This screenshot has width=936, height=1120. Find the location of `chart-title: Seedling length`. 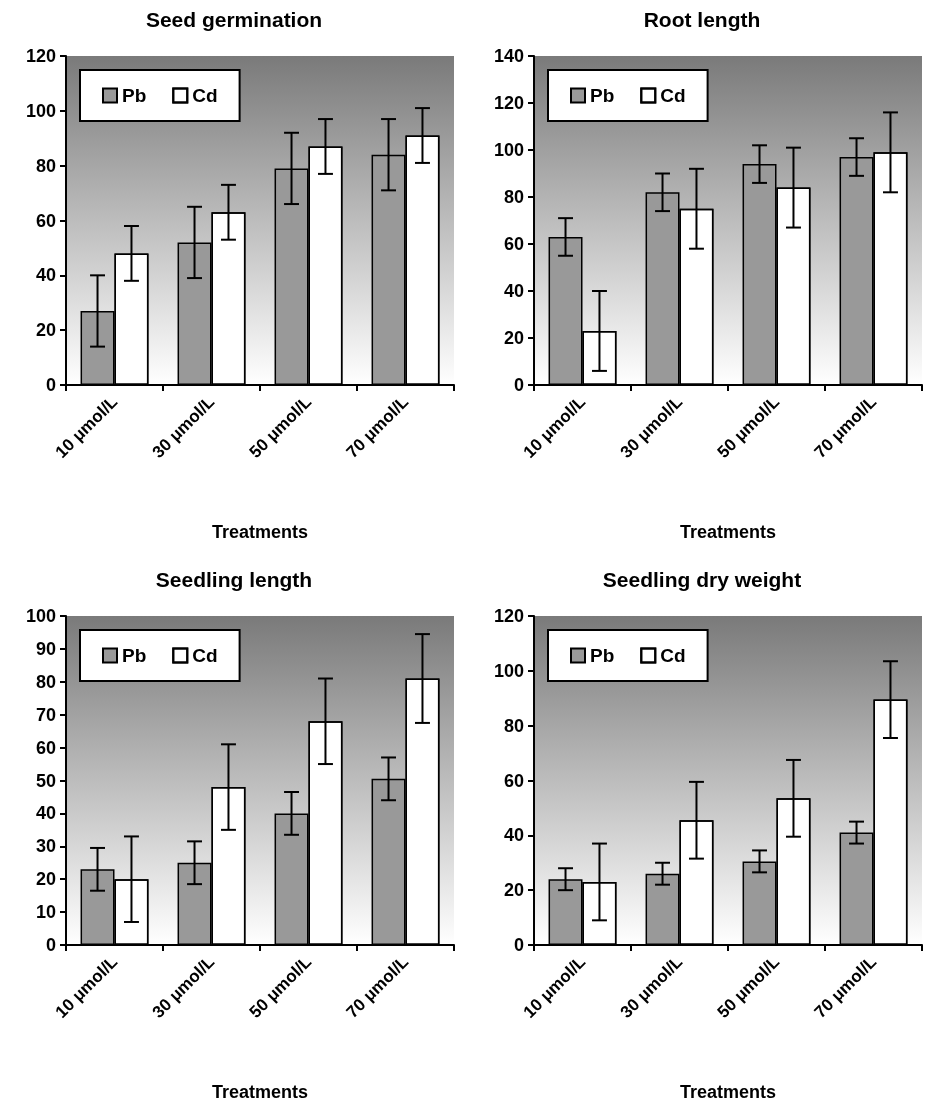

chart-title: Seedling length is located at coordinates (234, 579).